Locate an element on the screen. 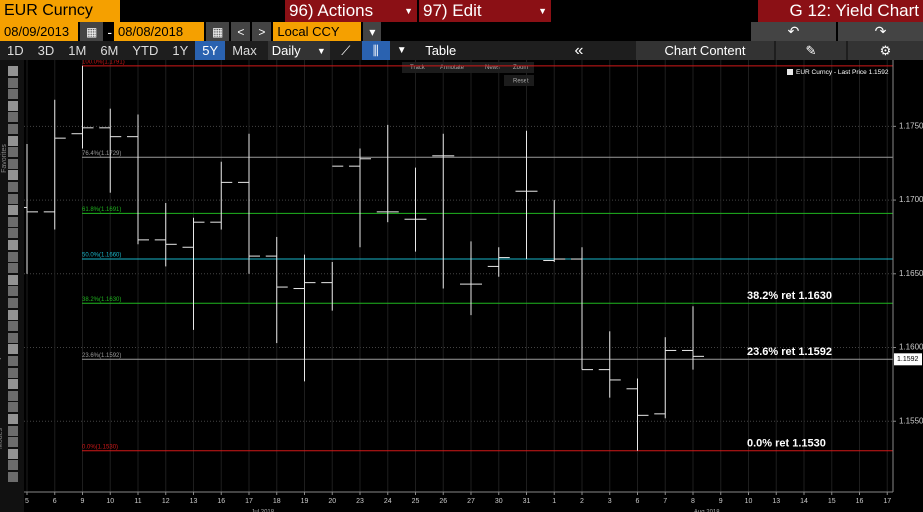 The image size is (923, 512). next: > is located at coordinates (262, 31).